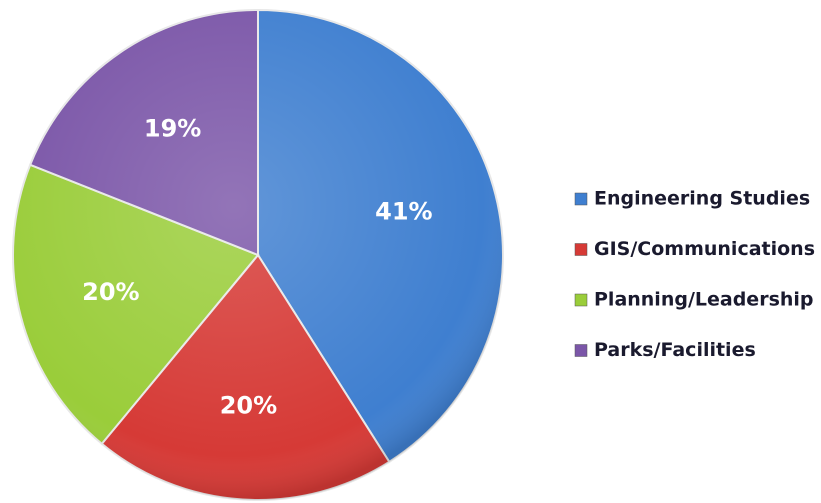 This screenshot has width=821, height=503. Describe the element at coordinates (172, 128) in the screenshot. I see `slice-label: 19%` at that location.